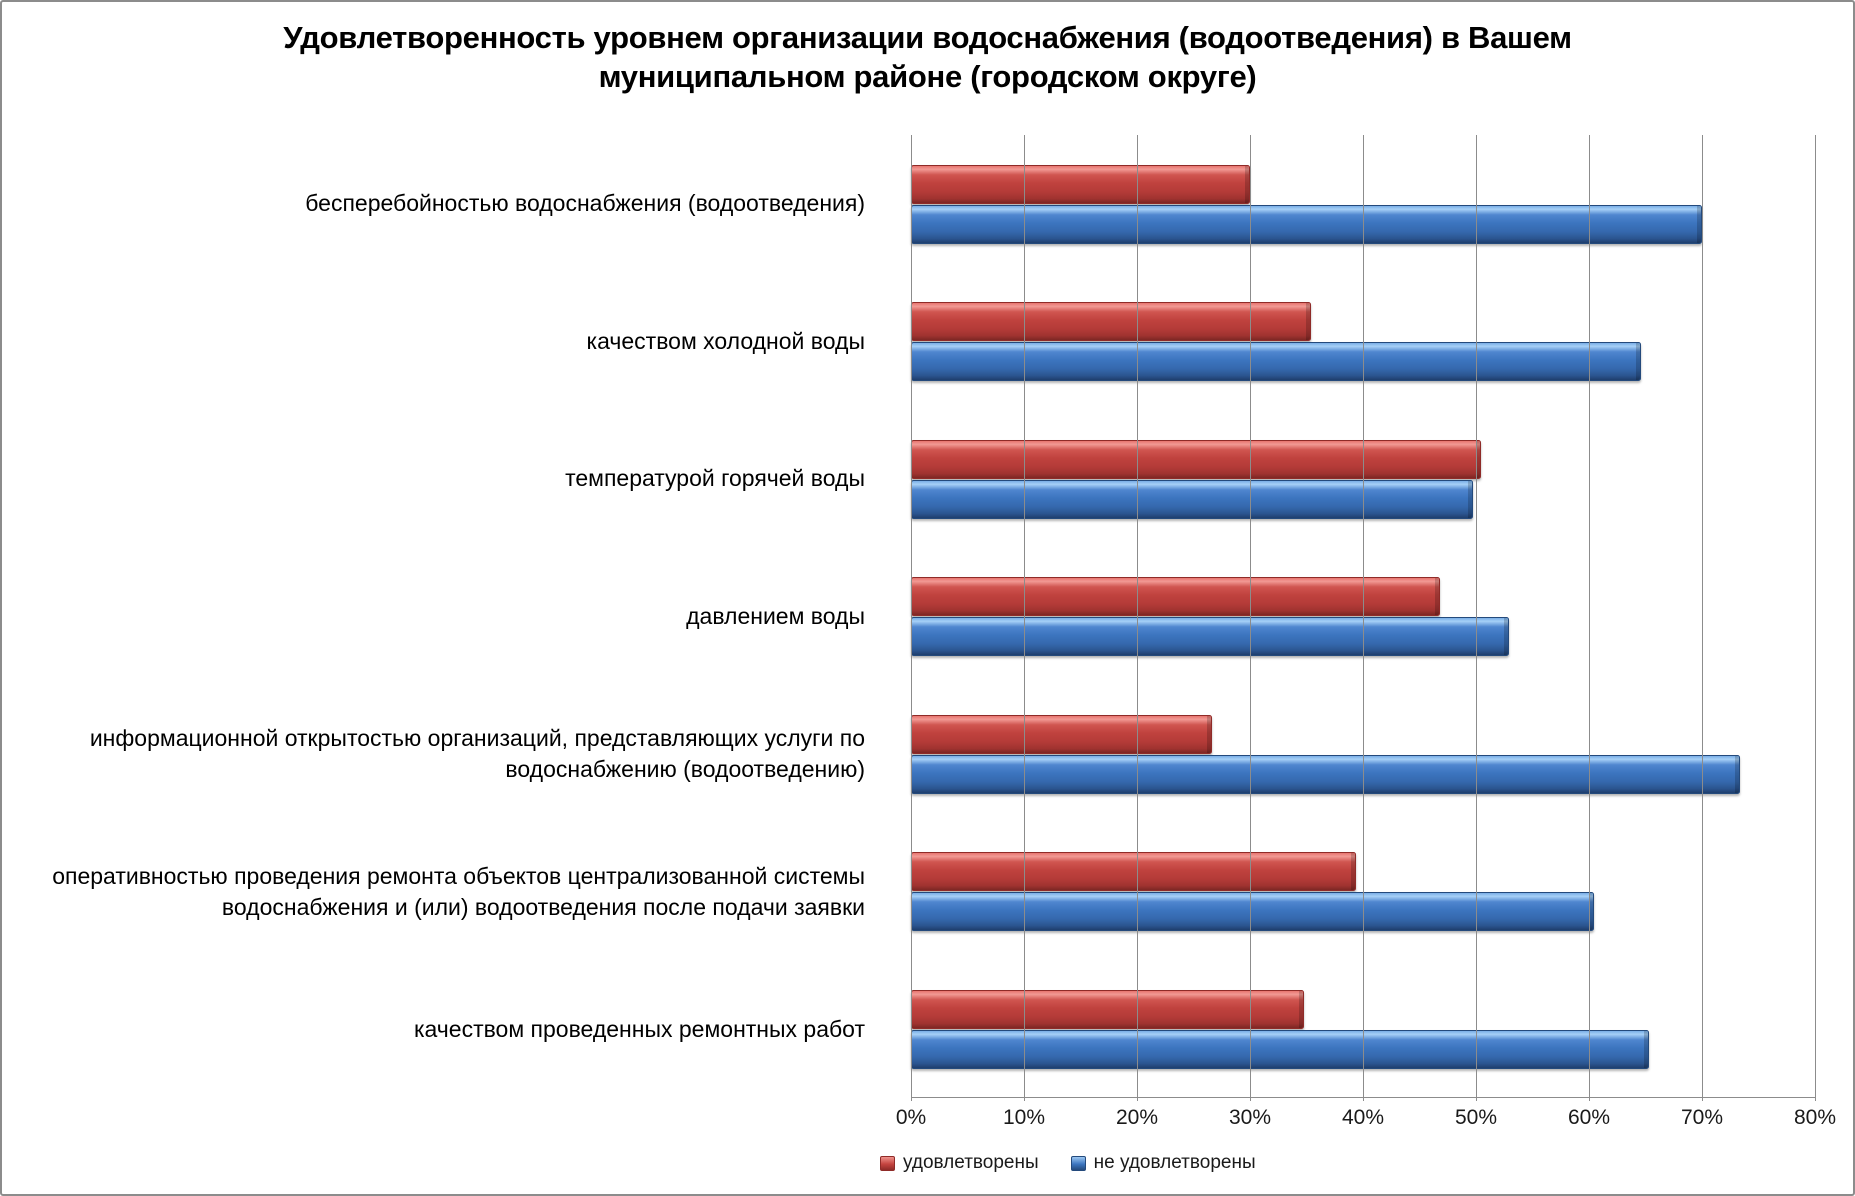 Image resolution: width=1855 pixels, height=1196 pixels. What do you see at coordinates (1589, 618) in the screenshot?
I see `gridline-60%` at bounding box center [1589, 618].